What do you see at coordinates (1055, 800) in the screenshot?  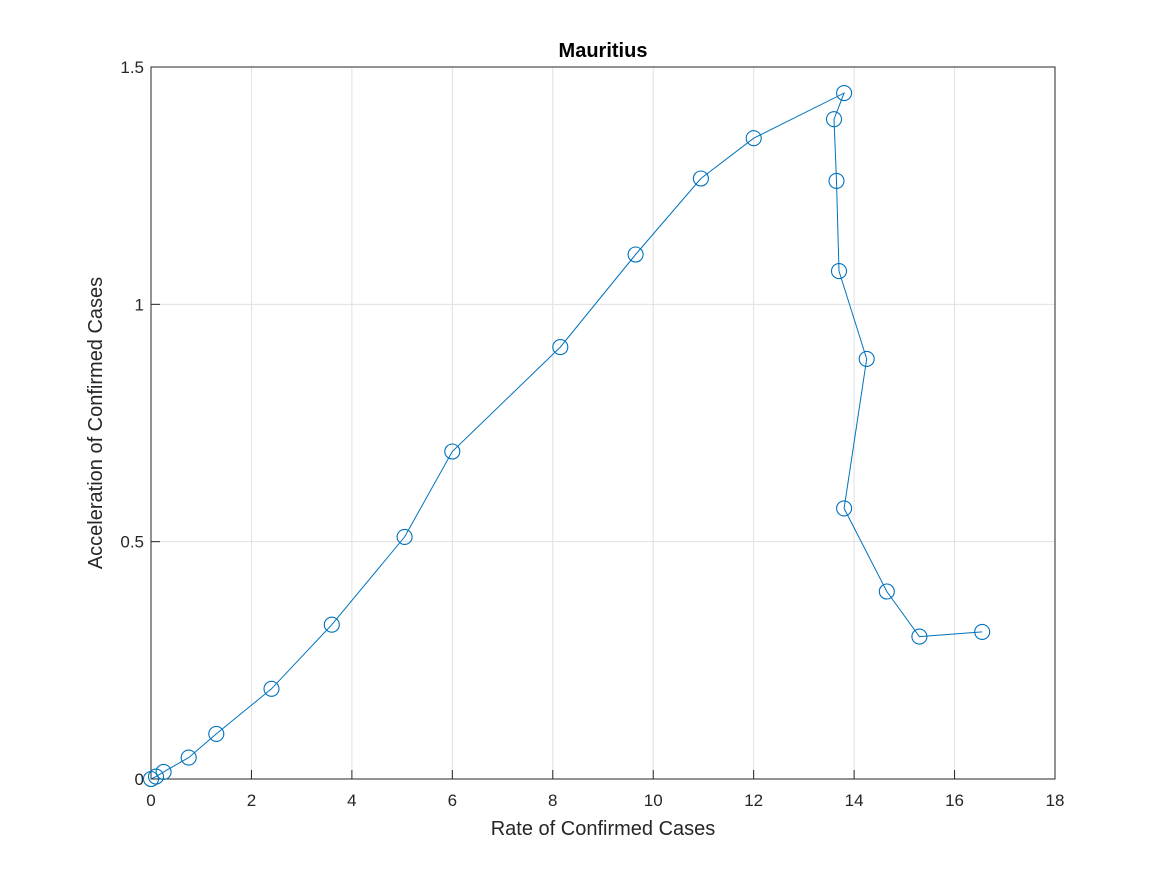 I see `x-tick-label: 18` at bounding box center [1055, 800].